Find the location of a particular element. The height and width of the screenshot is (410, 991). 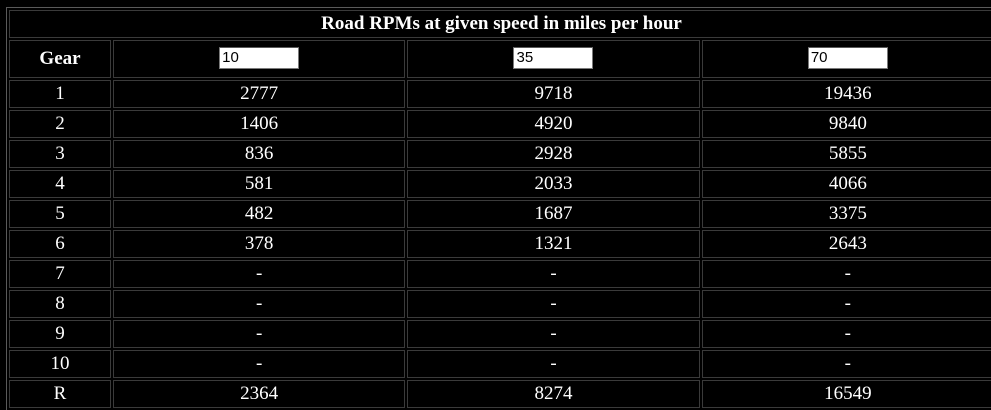

rpm-cell: 9840 is located at coordinates (846, 124).